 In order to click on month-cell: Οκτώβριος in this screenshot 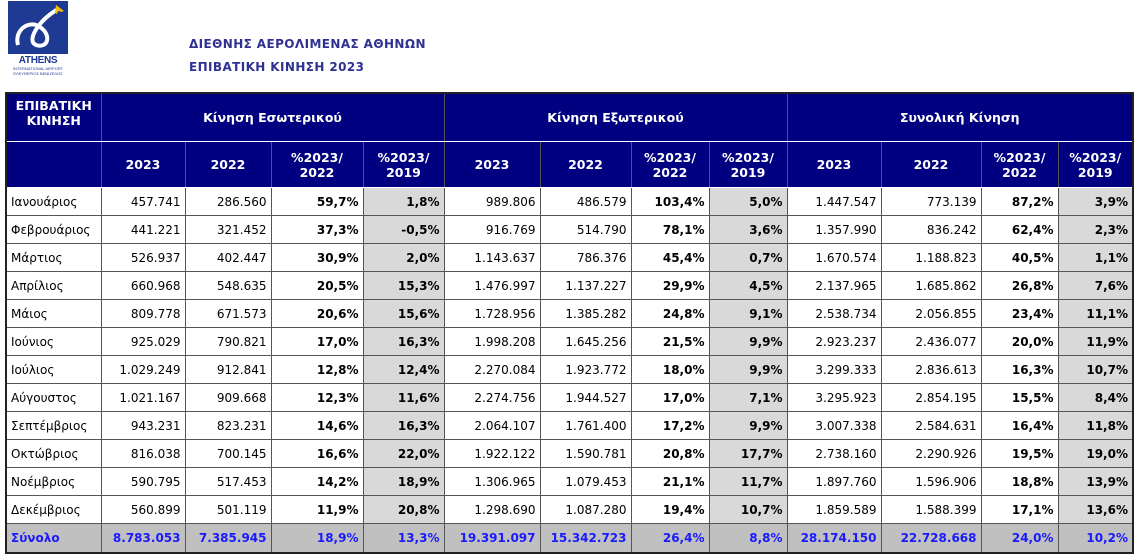, I will do `click(53, 453)`.